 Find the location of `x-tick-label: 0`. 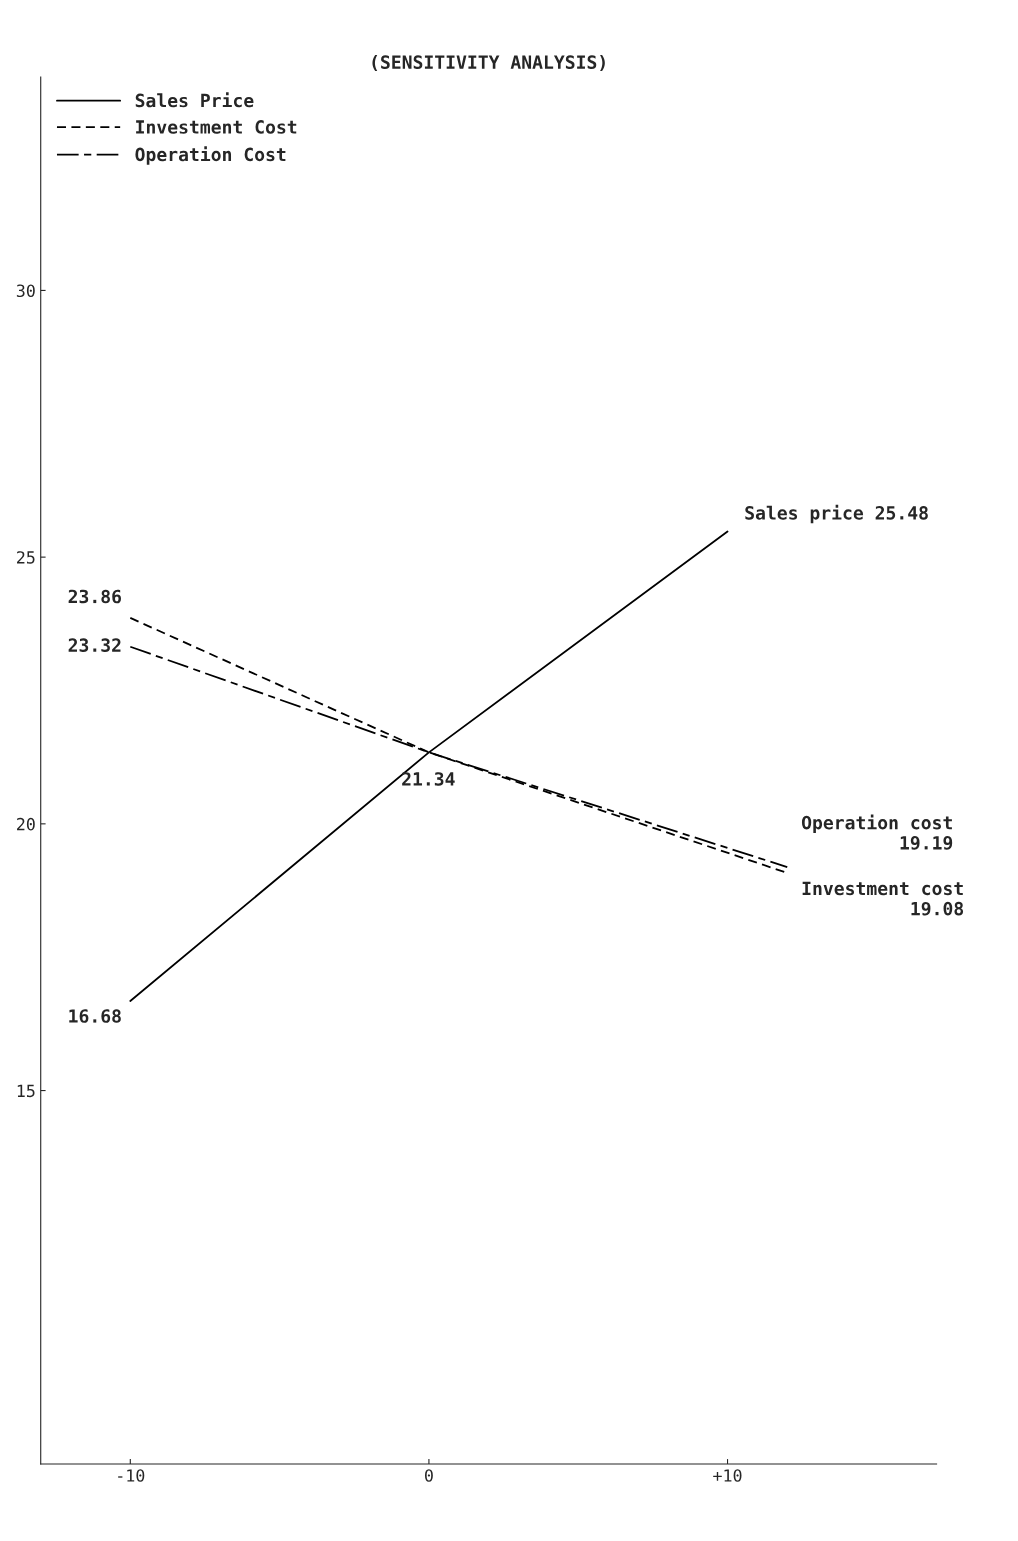

x-tick-label: 0 is located at coordinates (428, 1475).